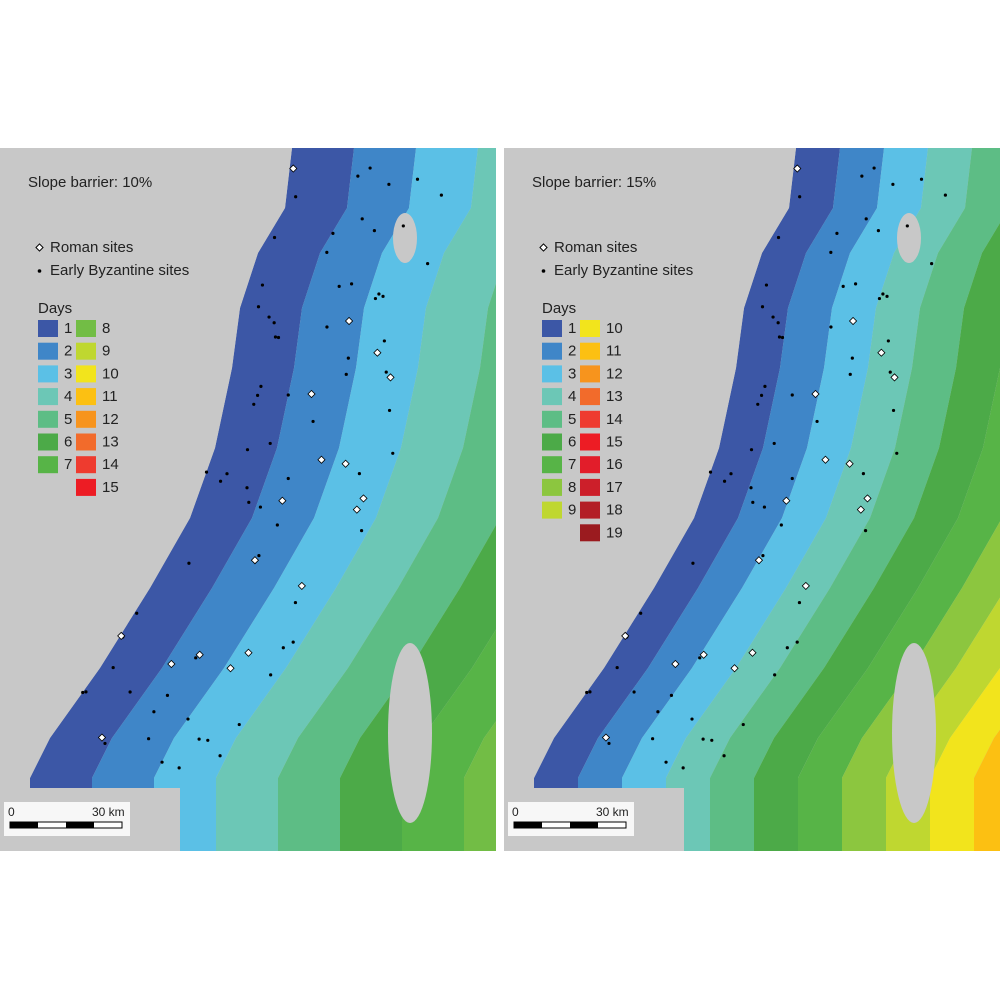  Describe the element at coordinates (614, 464) in the screenshot. I see `legend-label: 16` at that location.